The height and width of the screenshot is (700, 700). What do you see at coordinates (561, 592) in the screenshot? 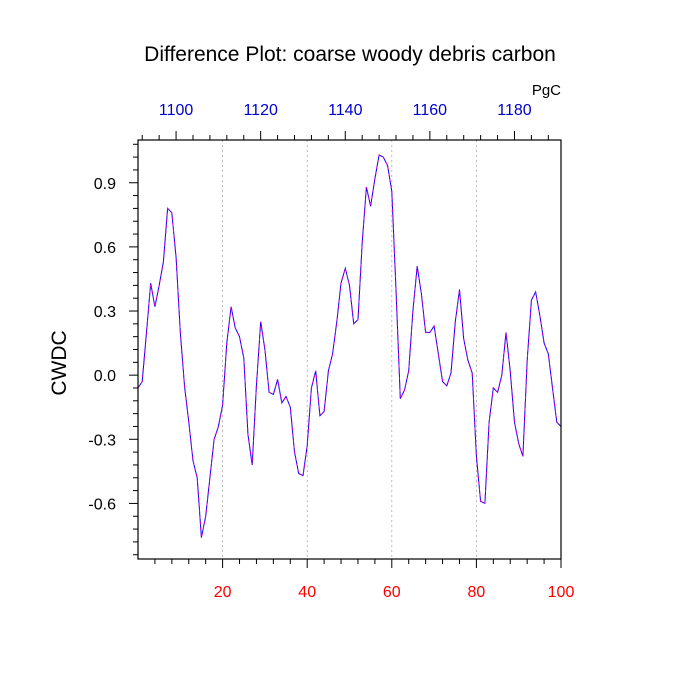
I see `x-tick-label: 100` at bounding box center [561, 592].